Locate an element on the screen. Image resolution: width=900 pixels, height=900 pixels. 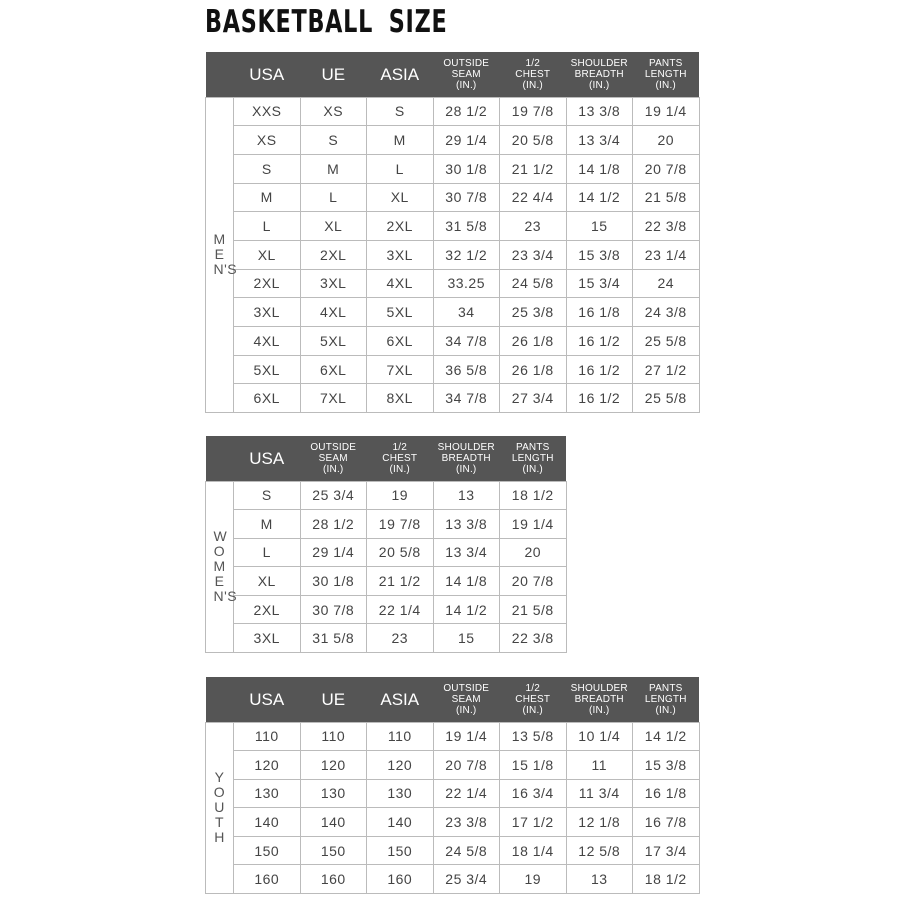
table-row: L XL 2XL 31 5/8 23 15 22 3/8 is located at coordinates (453, 226).